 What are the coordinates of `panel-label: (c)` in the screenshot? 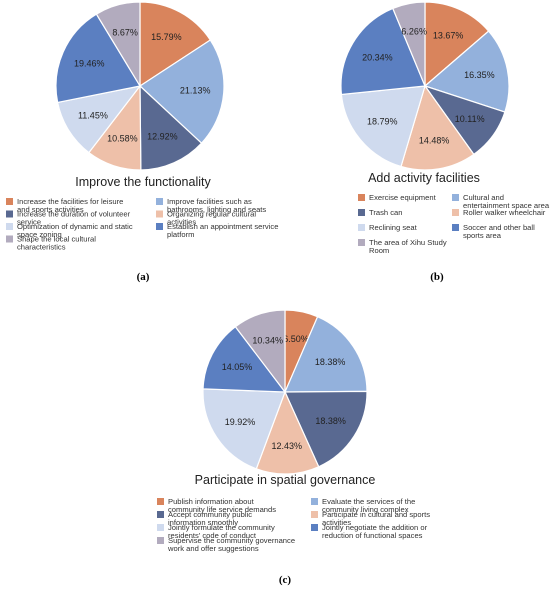 It's located at (285, 580).